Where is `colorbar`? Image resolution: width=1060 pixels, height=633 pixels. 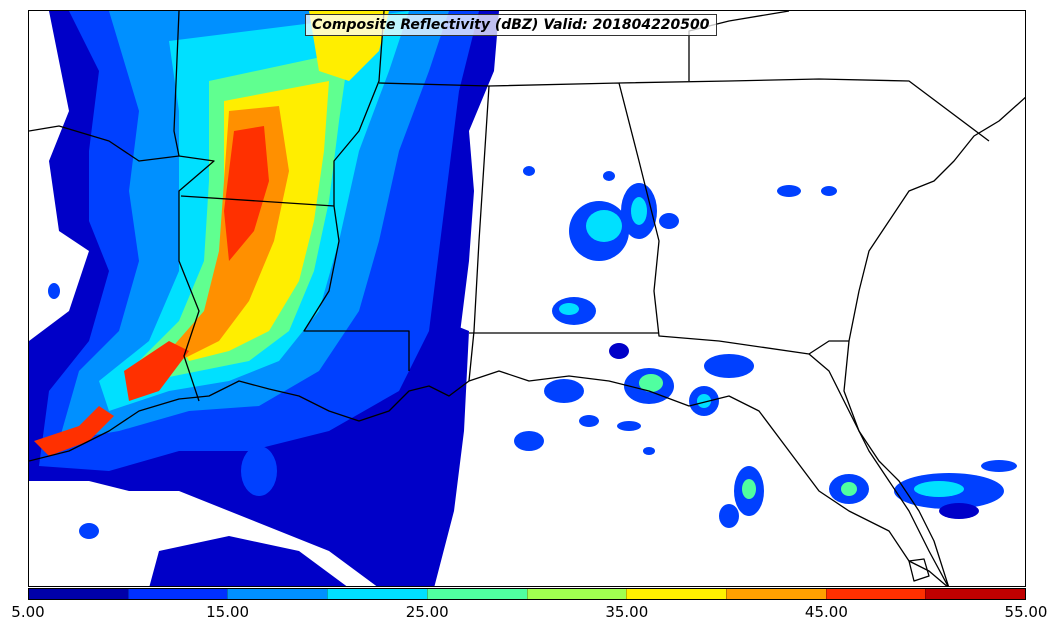
colorbar is located at coordinates (527, 594).